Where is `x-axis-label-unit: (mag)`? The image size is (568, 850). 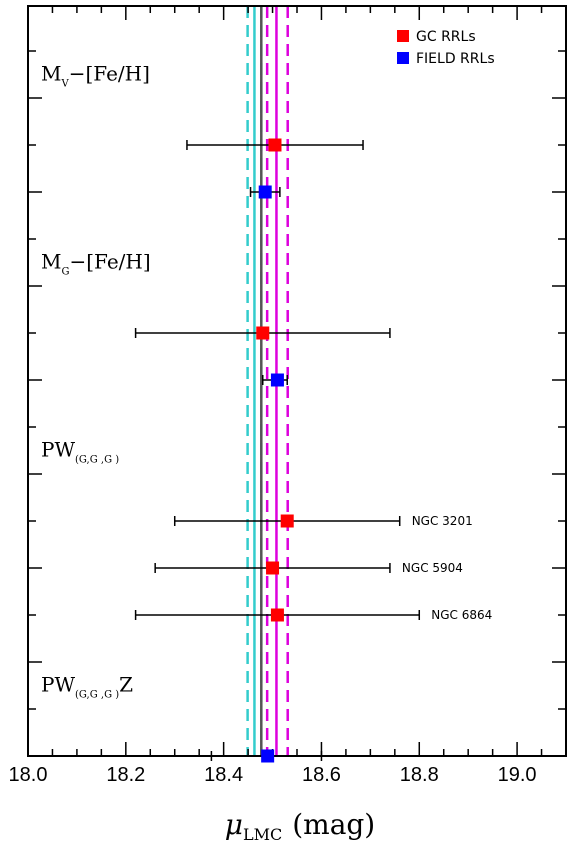 x-axis-label-unit: (mag) is located at coordinates (333, 824).